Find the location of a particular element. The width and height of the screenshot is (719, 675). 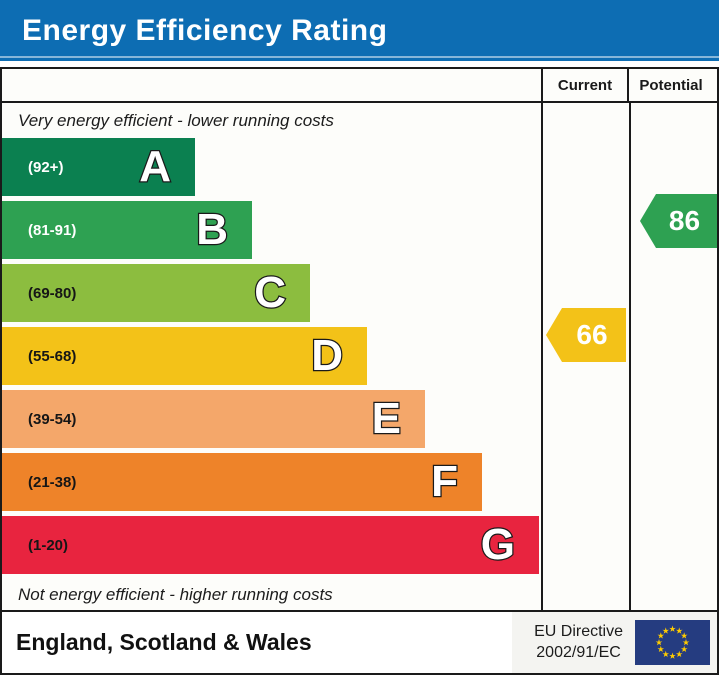

region-label: England, Scotland & Wales is located at coordinates (164, 642).